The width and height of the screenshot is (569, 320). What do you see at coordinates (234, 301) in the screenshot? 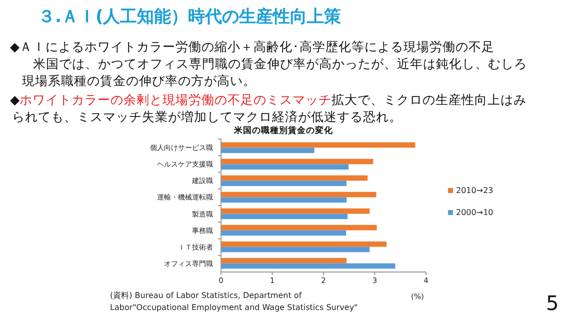
I see `text: (資料) Bureau of Labor Statistics, Department of Labor"Occupational Employment and Wage Statistics Survey"` at bounding box center [234, 301].